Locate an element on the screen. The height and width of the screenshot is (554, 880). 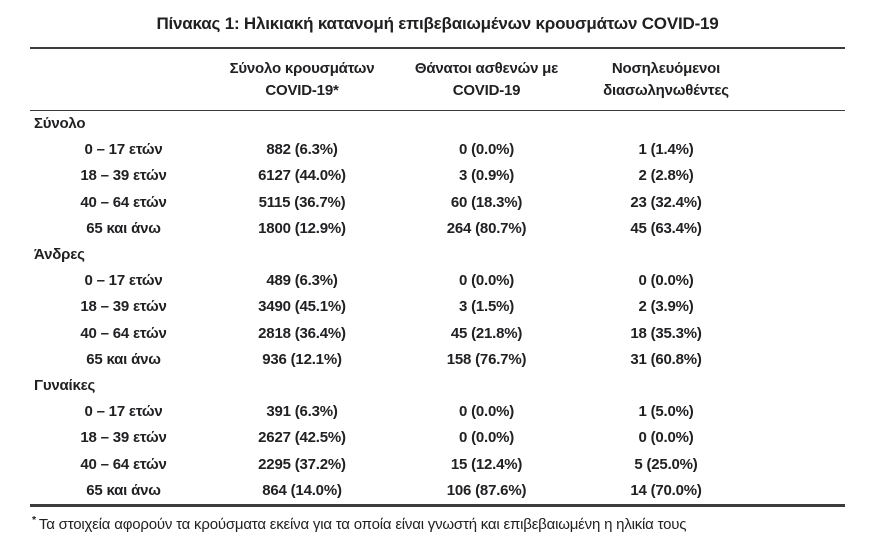
cases-cell: 882 (6.3%) is located at coordinates (302, 150).